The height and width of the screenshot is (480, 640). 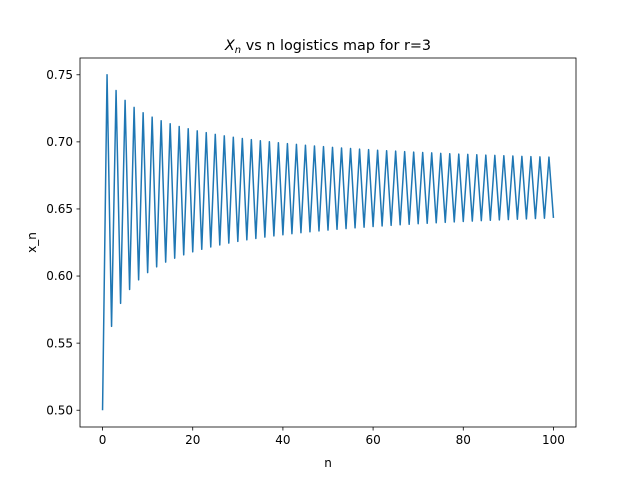 I want to click on y-tick-label: 0.65, so click(x=59, y=209).